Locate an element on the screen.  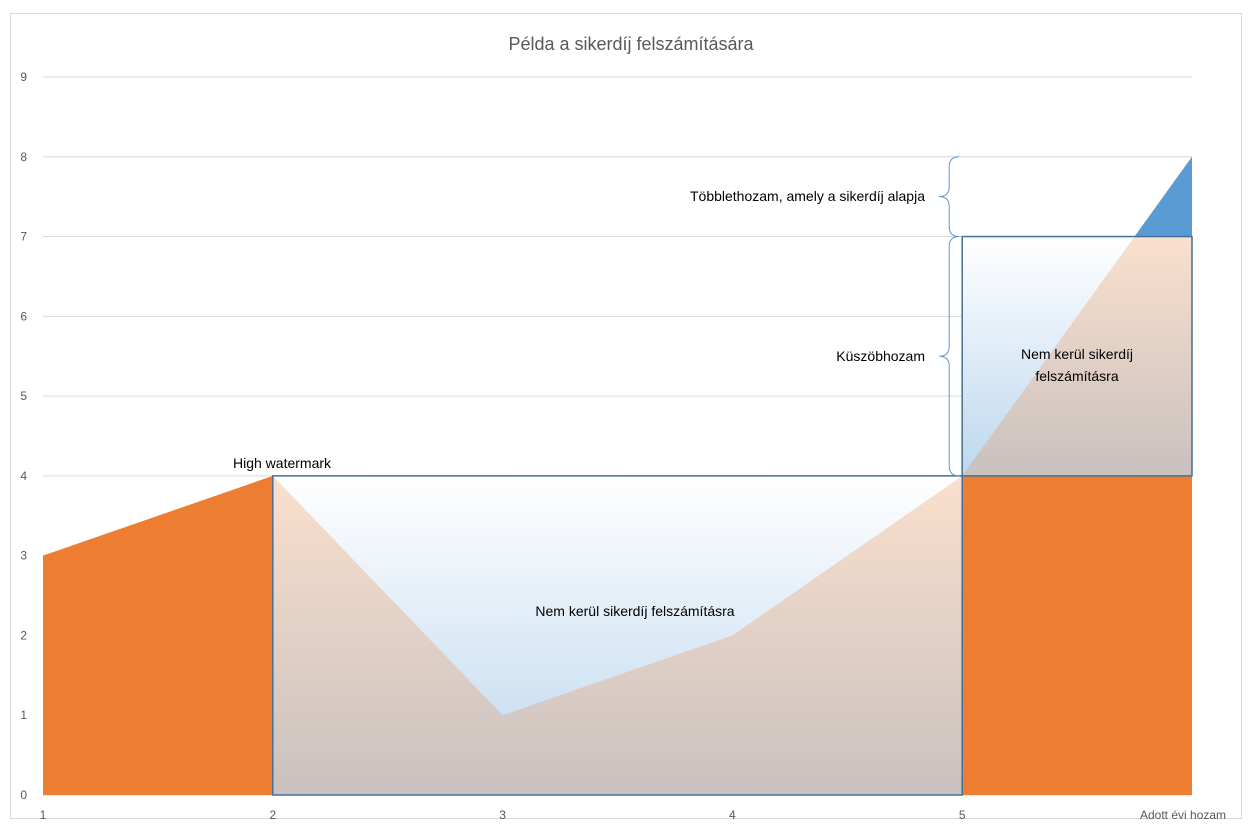
excess-brace is located at coordinates (949, 197).